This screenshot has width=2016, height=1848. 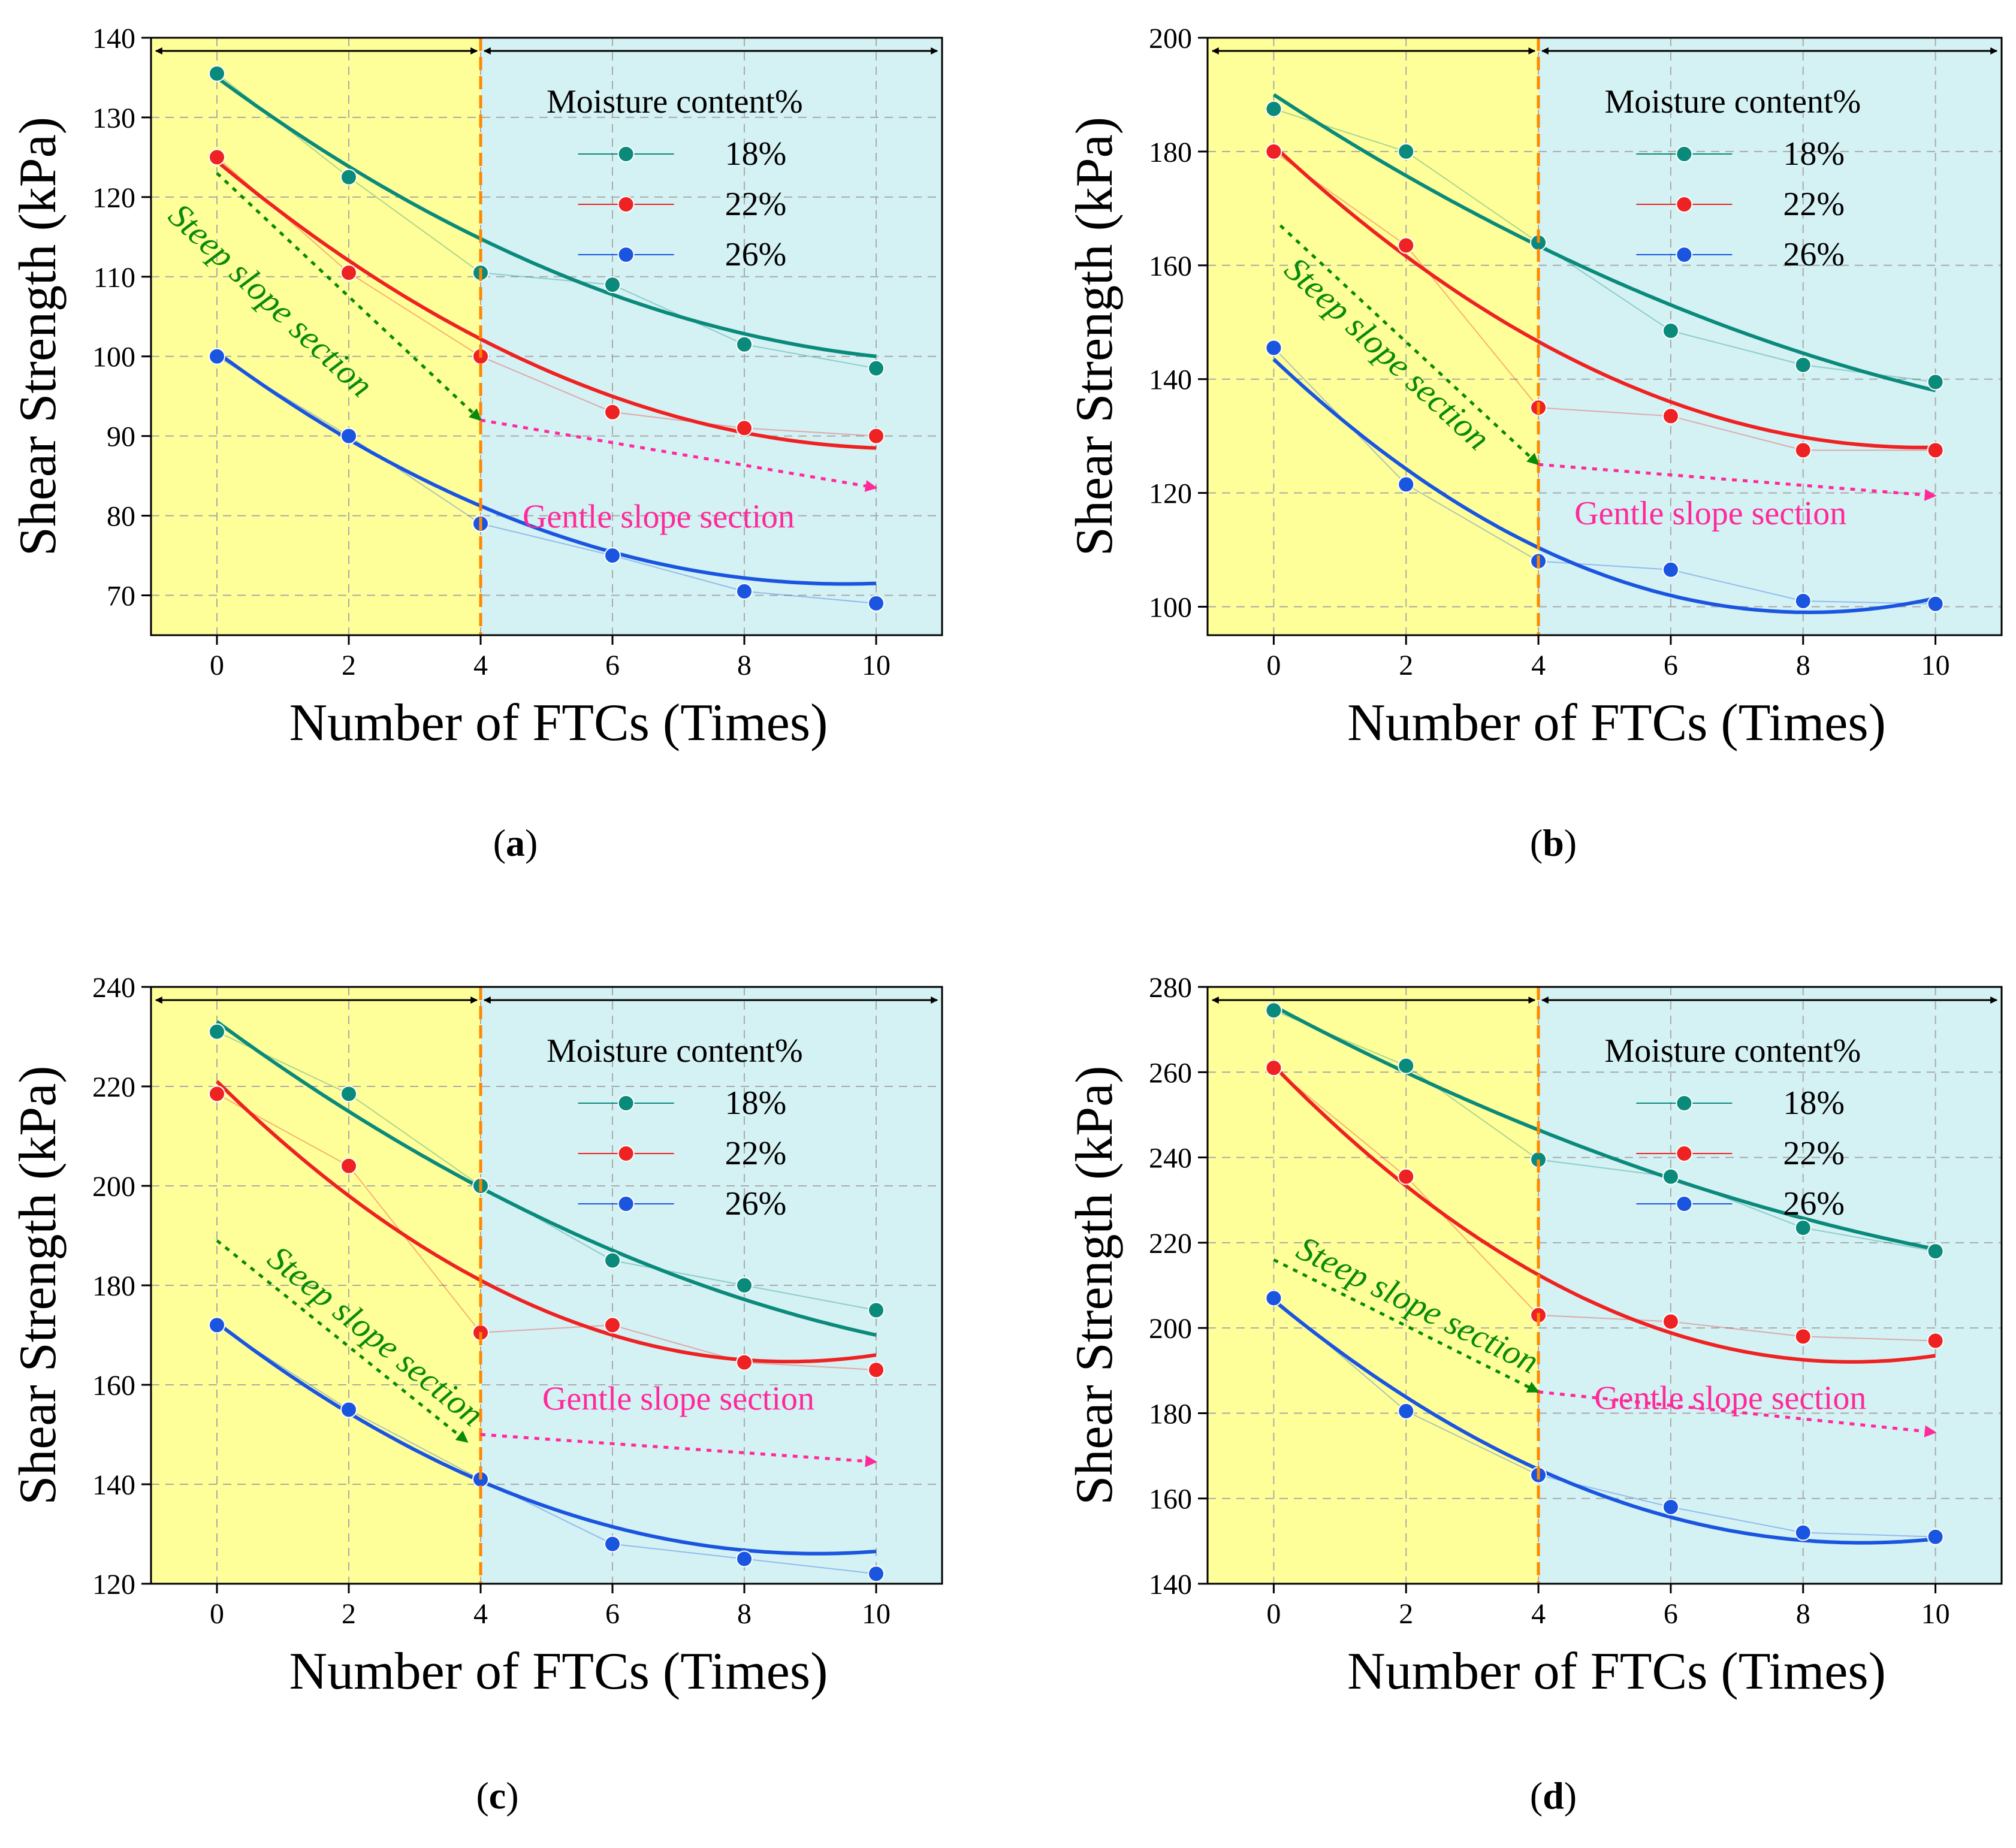 What do you see at coordinates (217, 665) in the screenshot?
I see `x-tick-label: 0` at bounding box center [217, 665].